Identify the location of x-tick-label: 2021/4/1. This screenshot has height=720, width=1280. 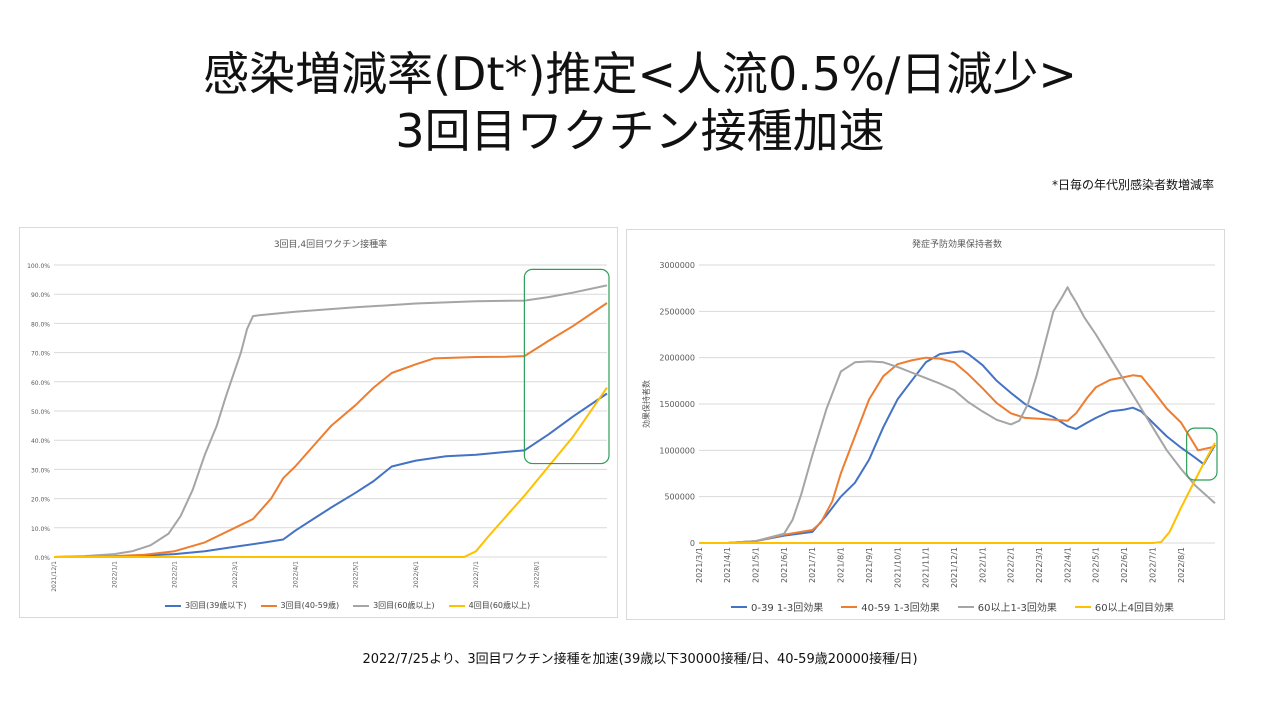
(727, 565).